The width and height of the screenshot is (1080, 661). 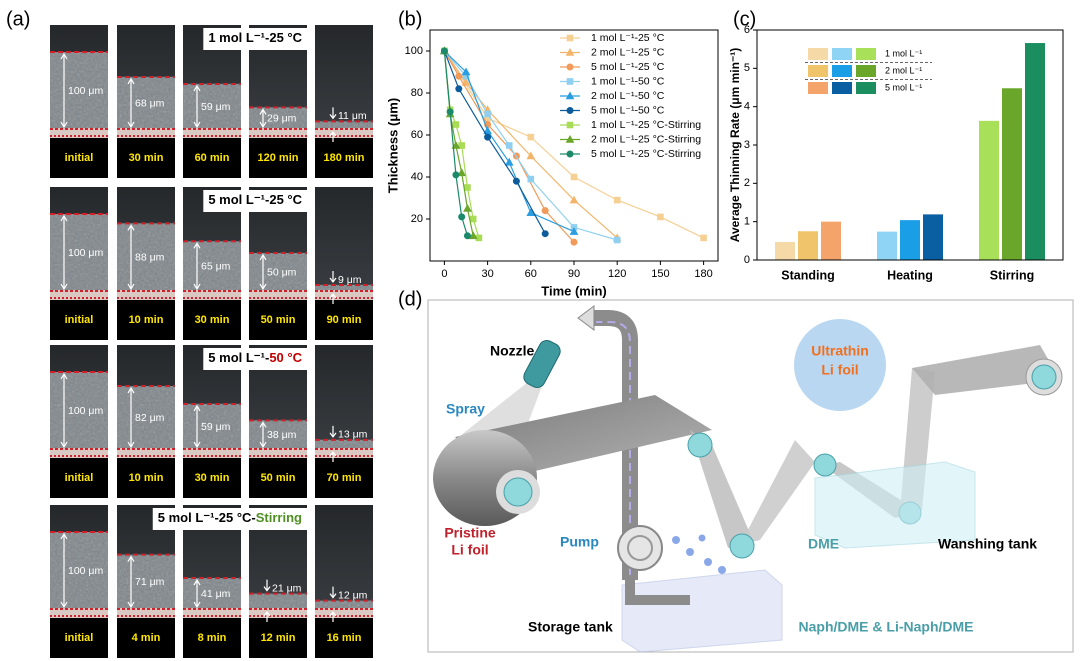 I want to click on thickness-label: 100 μm, so click(x=85, y=253).